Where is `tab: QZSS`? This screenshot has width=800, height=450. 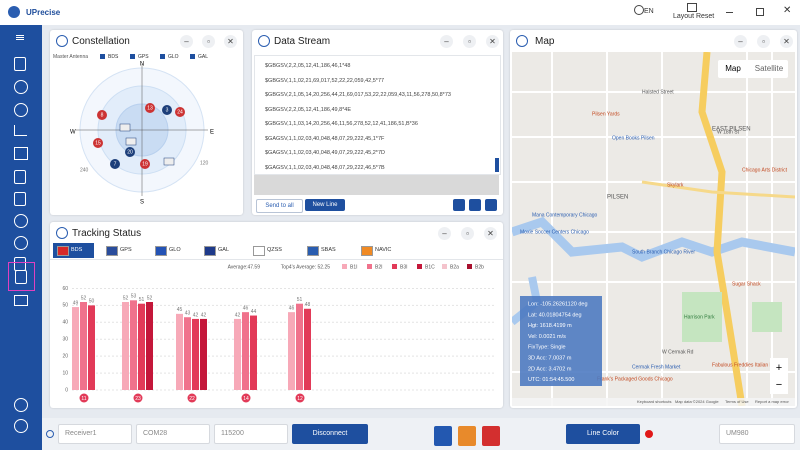
tab: QZSS is located at coordinates (272, 250).